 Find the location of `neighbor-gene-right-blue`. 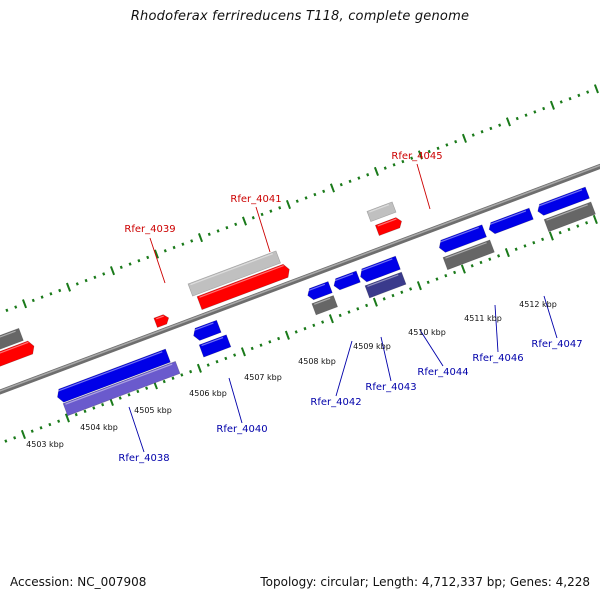

neighbor-gene-right-blue is located at coordinates (563, 201).